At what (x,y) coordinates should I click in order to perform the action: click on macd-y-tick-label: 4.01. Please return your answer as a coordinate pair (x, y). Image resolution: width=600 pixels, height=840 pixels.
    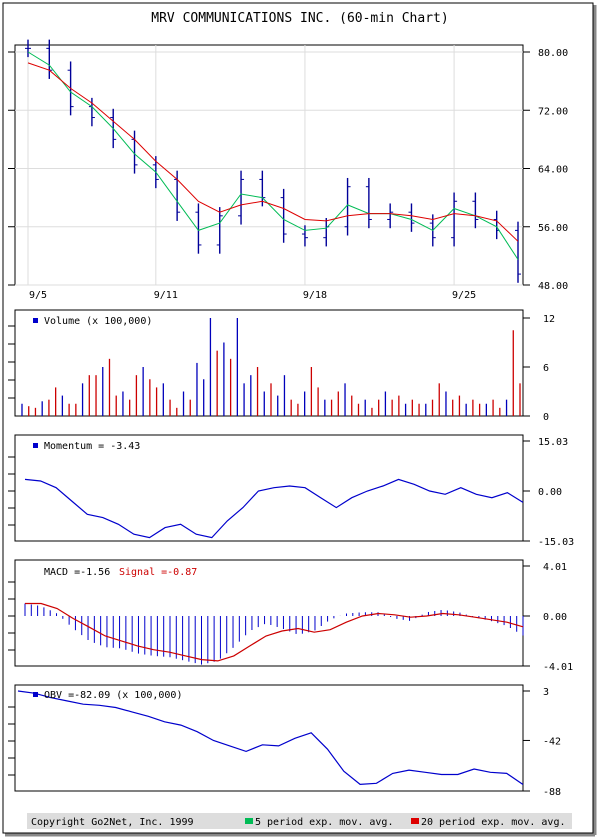
    Looking at the image, I should click on (555, 567).